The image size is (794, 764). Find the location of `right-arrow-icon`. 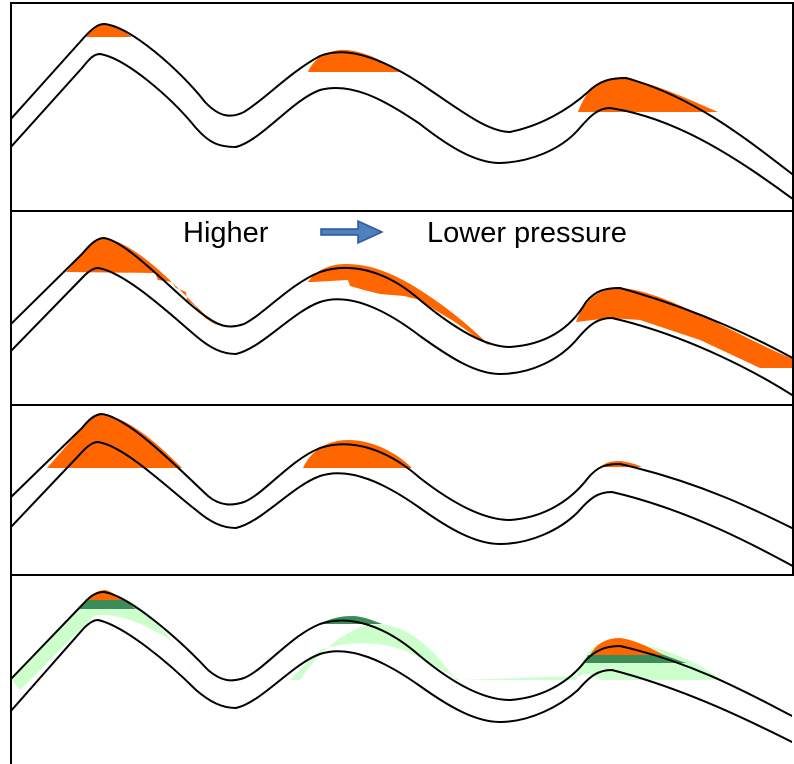

right-arrow-icon is located at coordinates (352, 232).